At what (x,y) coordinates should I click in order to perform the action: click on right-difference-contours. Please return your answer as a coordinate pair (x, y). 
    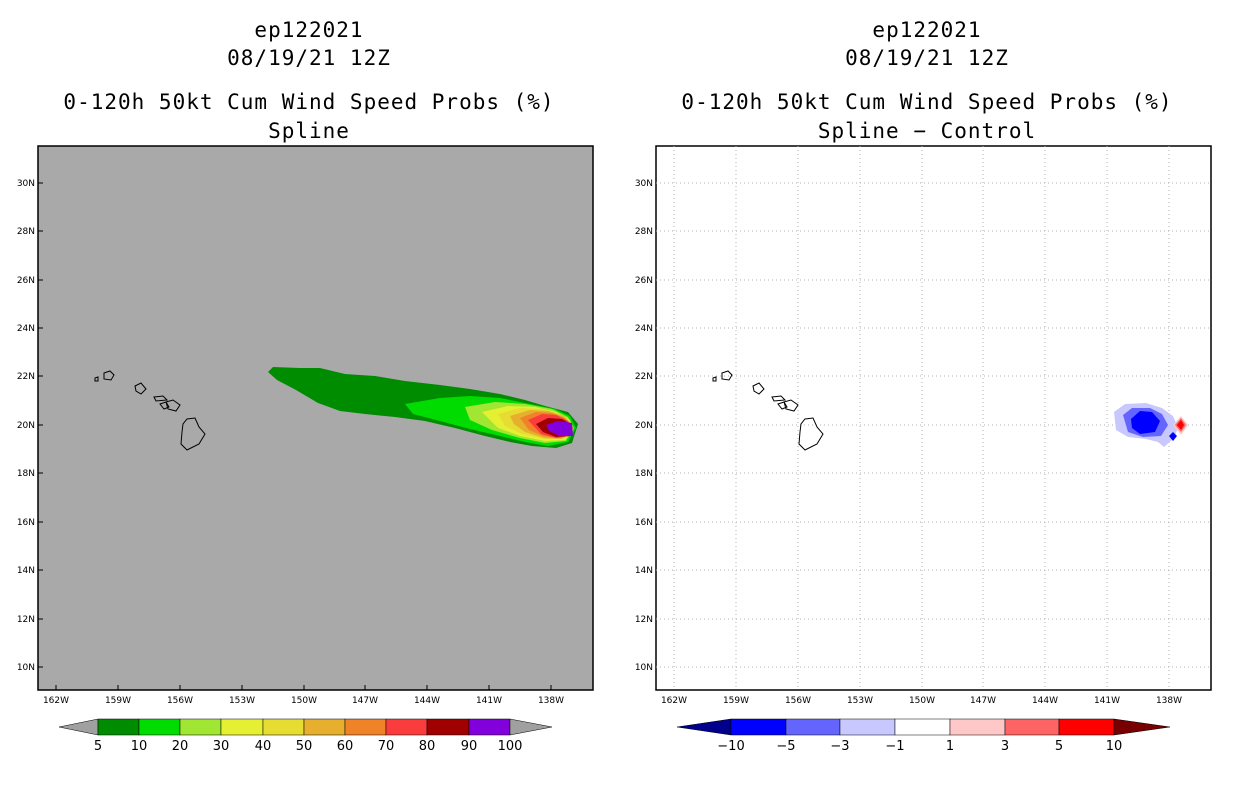
    Looking at the image, I should click on (1151, 425).